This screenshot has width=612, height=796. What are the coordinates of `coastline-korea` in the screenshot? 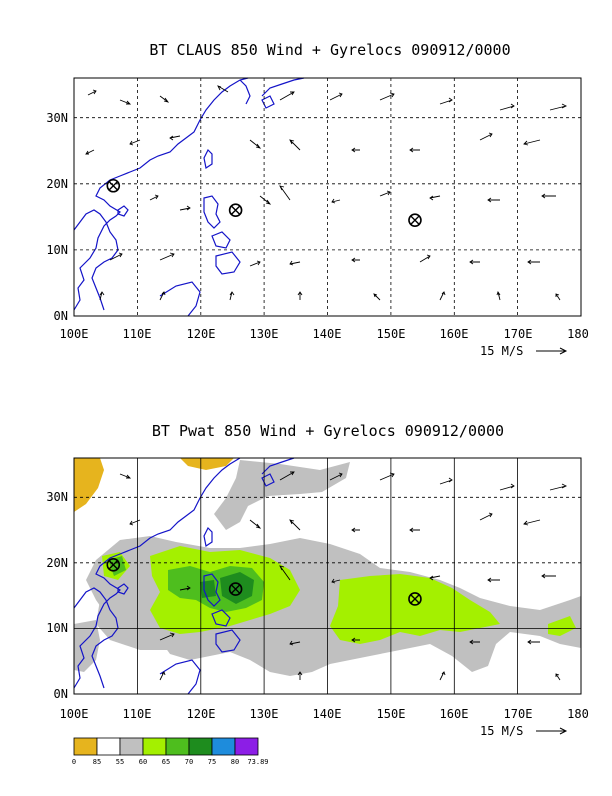 It's located at (245, 92).